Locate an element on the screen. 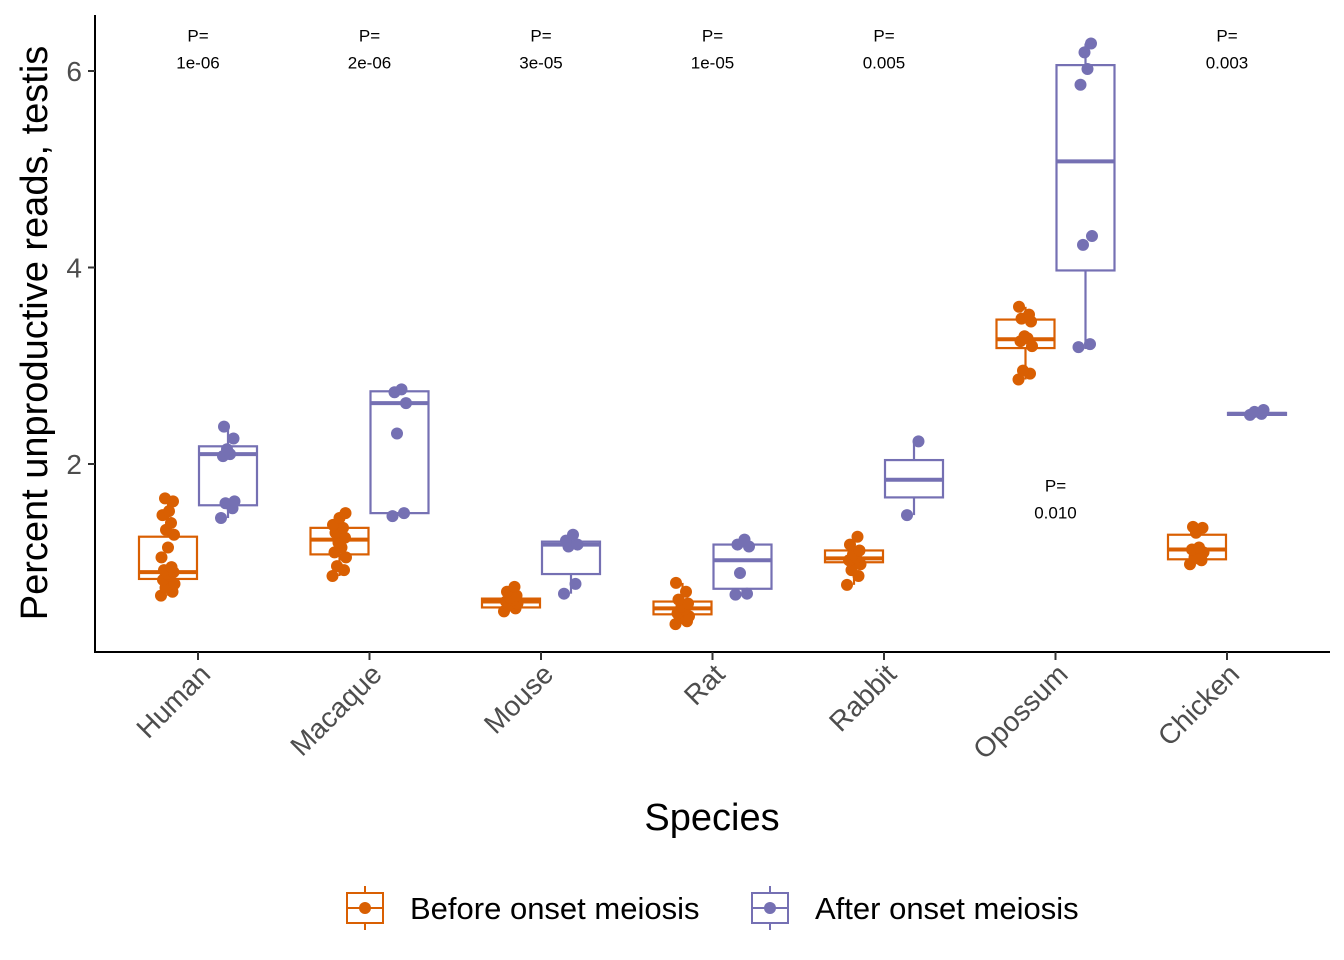 The image size is (1344, 960). box-after-rabbit is located at coordinates (914, 478).